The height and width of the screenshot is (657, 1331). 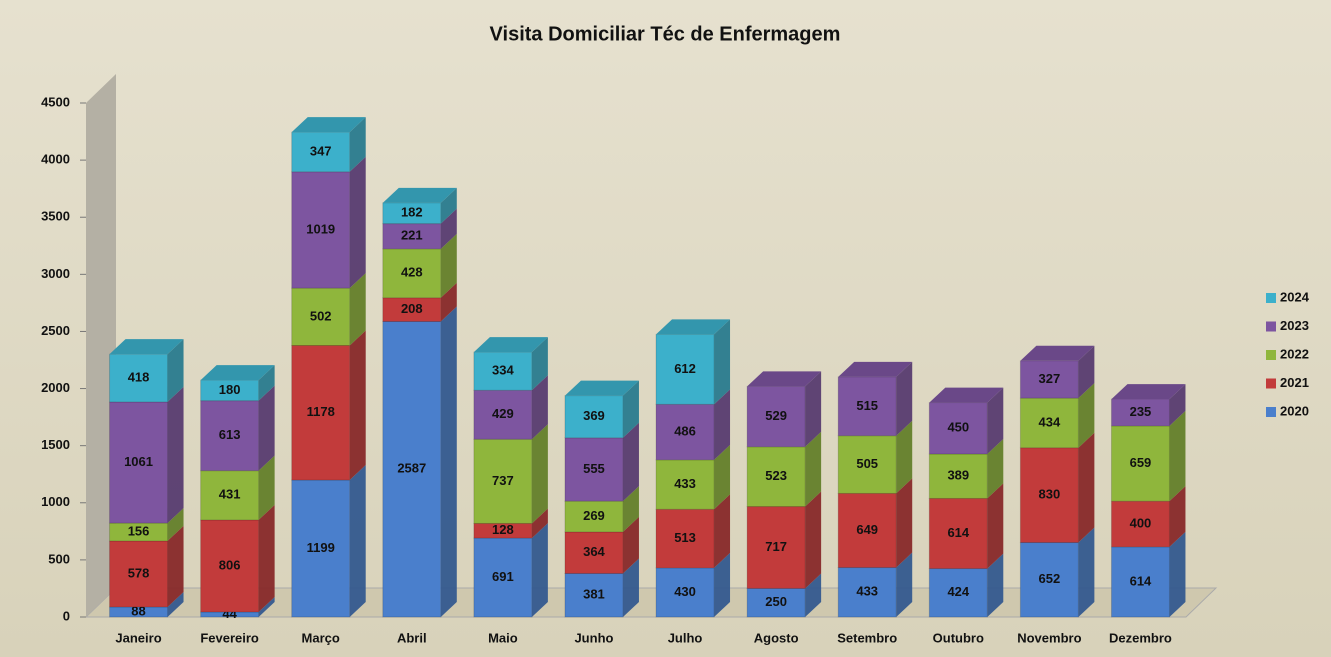 I want to click on data-label: 88, so click(x=138, y=610).